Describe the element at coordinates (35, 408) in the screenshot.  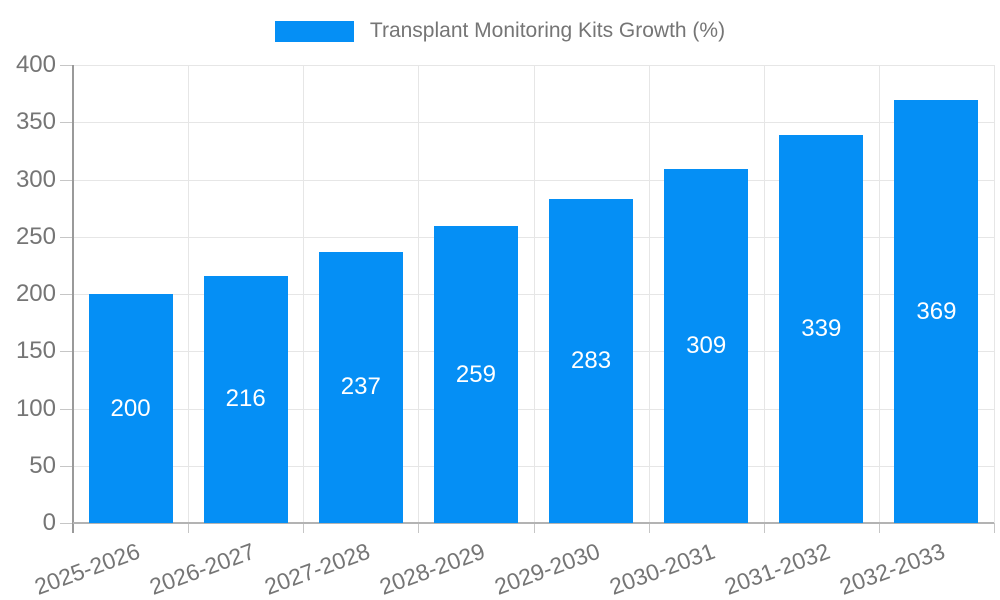
I see `y-tick-label: 100` at that location.